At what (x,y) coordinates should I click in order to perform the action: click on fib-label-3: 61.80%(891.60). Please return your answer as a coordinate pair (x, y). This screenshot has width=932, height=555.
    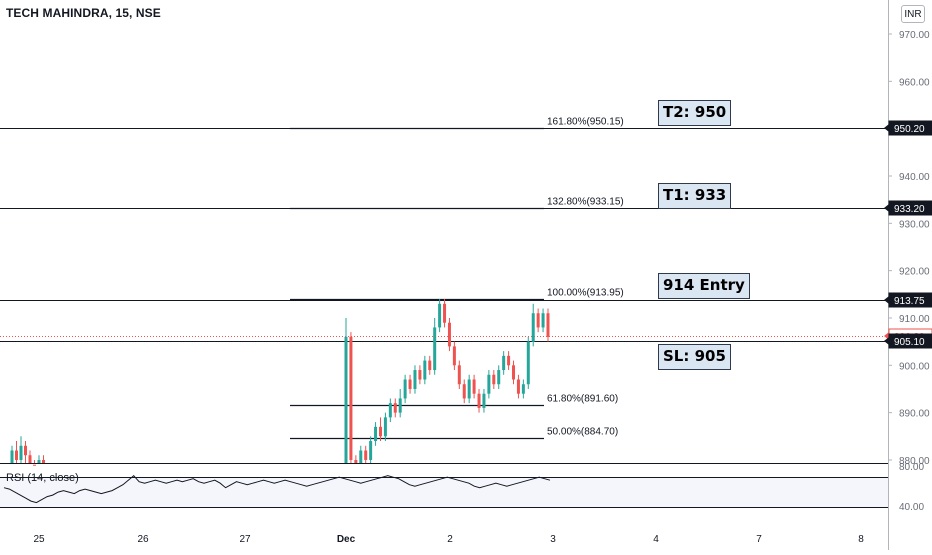
    Looking at the image, I should click on (582, 399).